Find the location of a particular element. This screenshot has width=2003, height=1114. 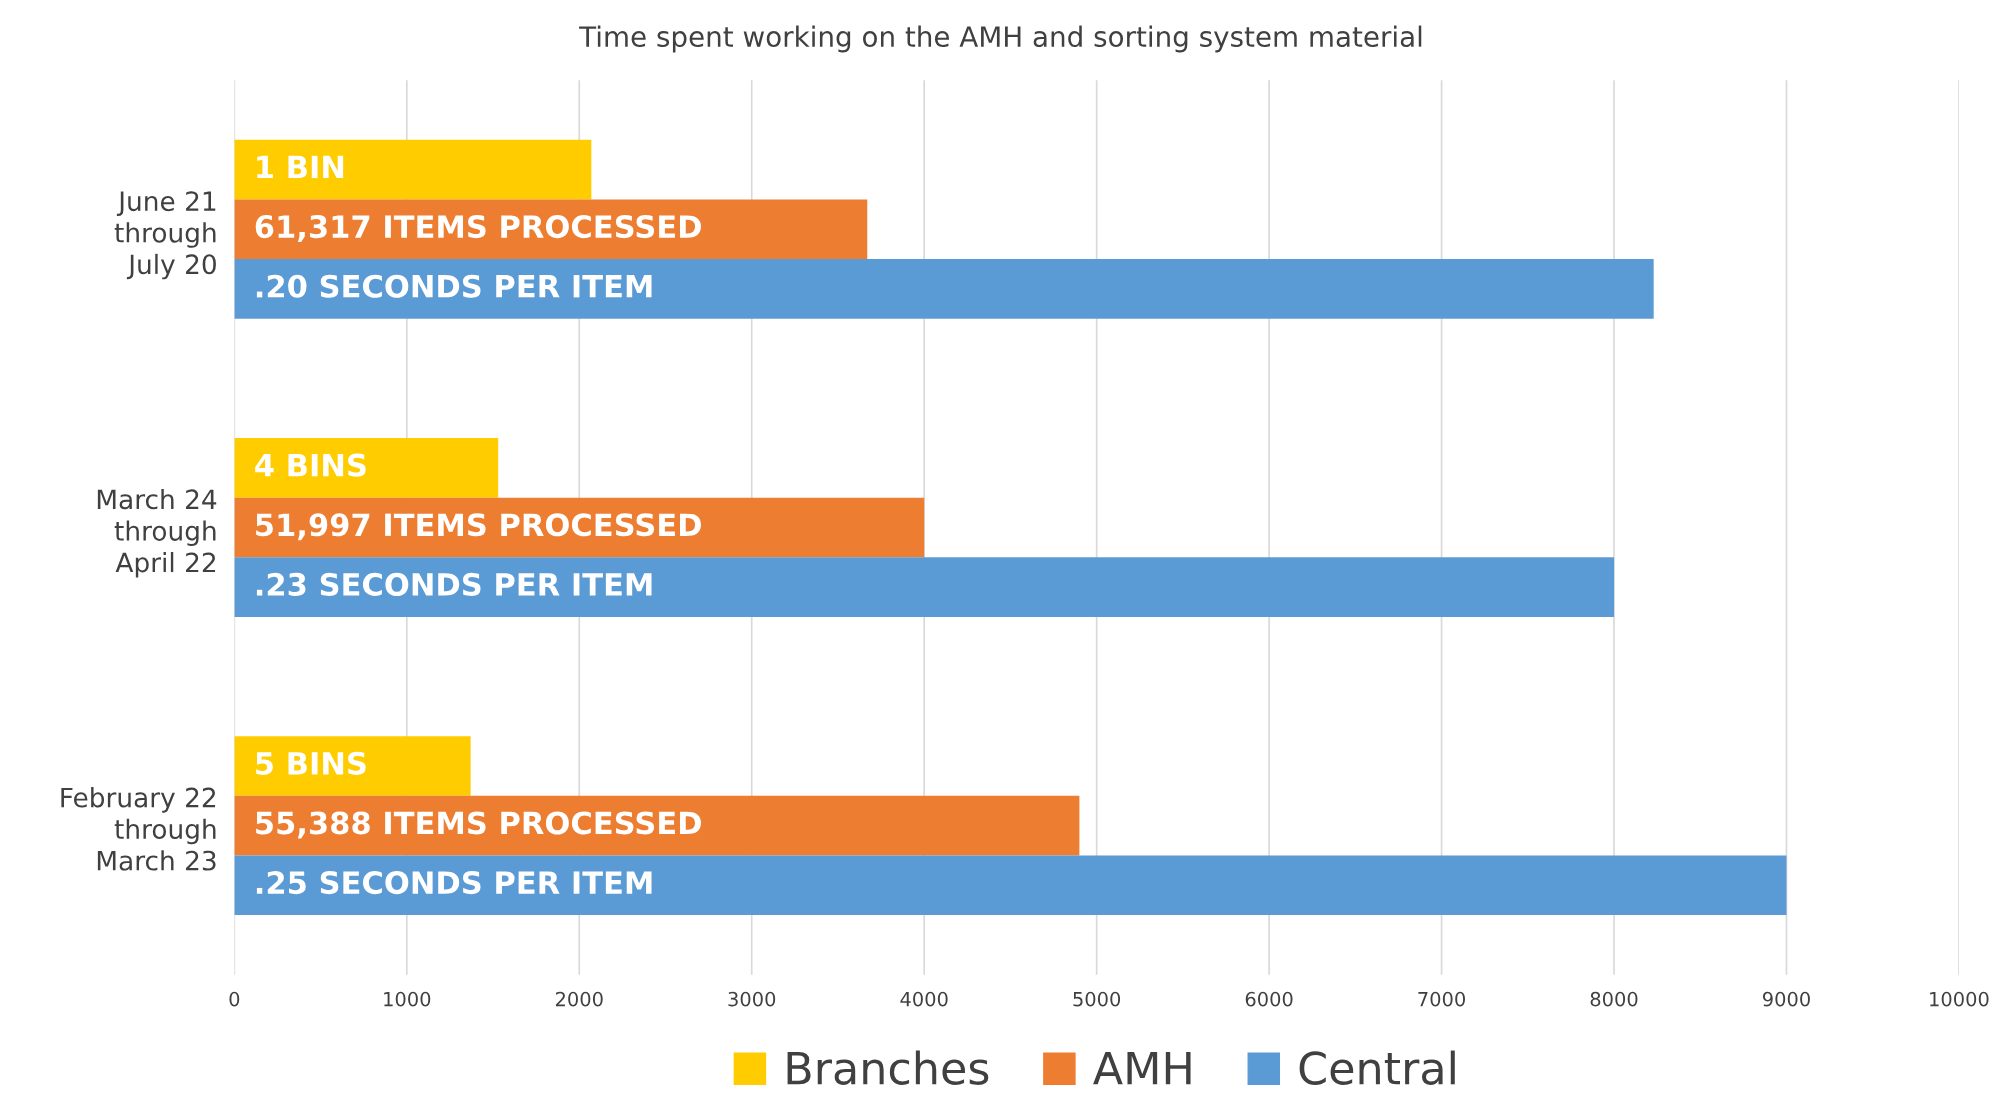

x-tick-label: 0 is located at coordinates (234, 999).